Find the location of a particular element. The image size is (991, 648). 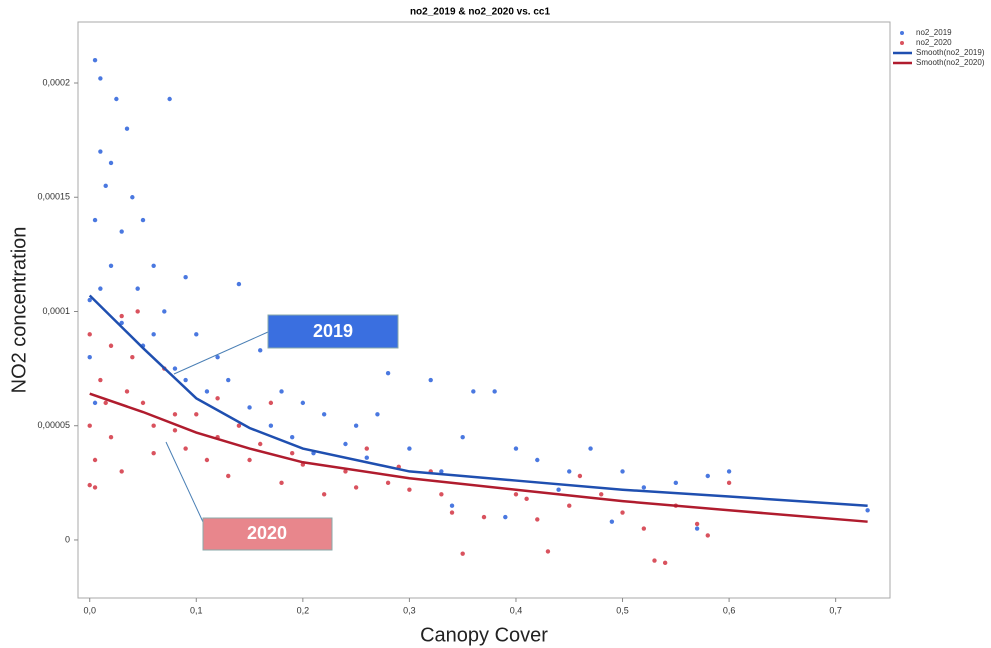

chart-title: no2_2019 & no2_2020 vs. cc1 is located at coordinates (480, 12).